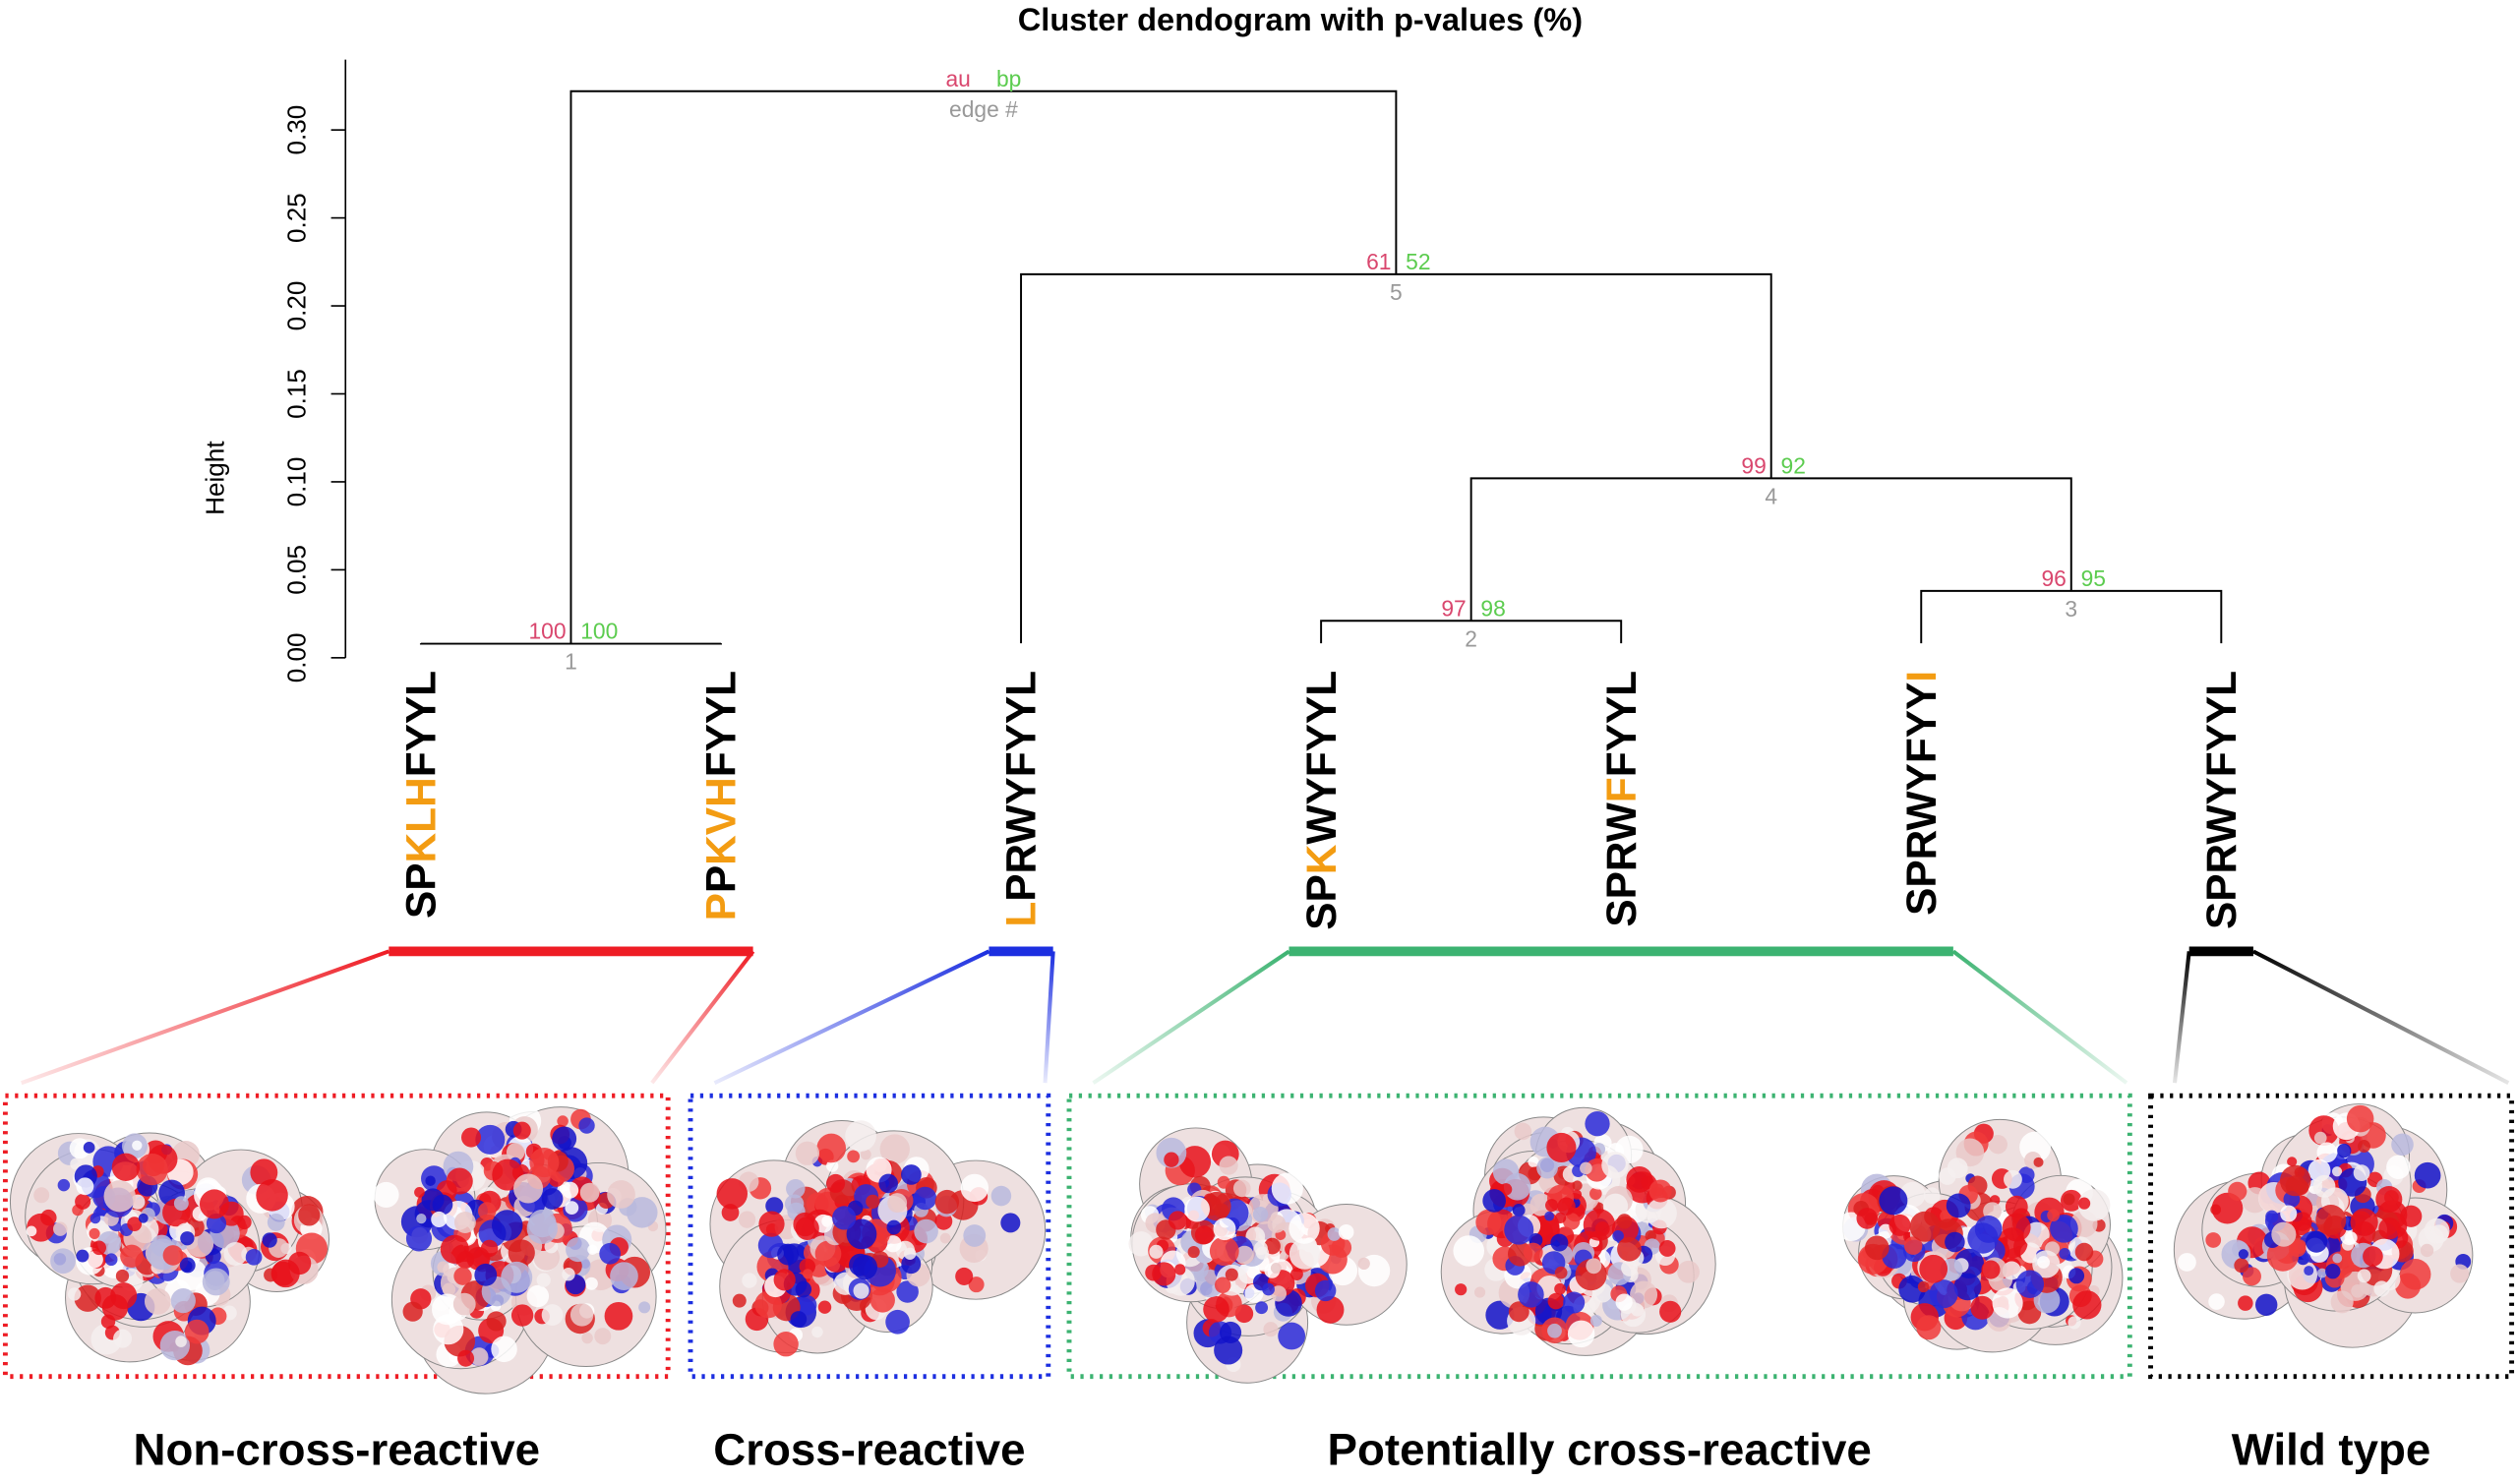 This screenshot has height=1484, width=2517. Describe the element at coordinates (599, 632) in the screenshot. I see `bp-value: 100` at that location.